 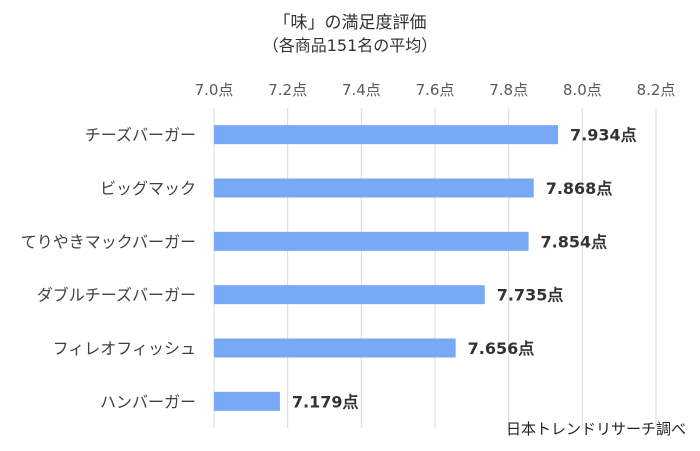 I want to click on x-tick-label: 7.4点, so click(x=361, y=90).